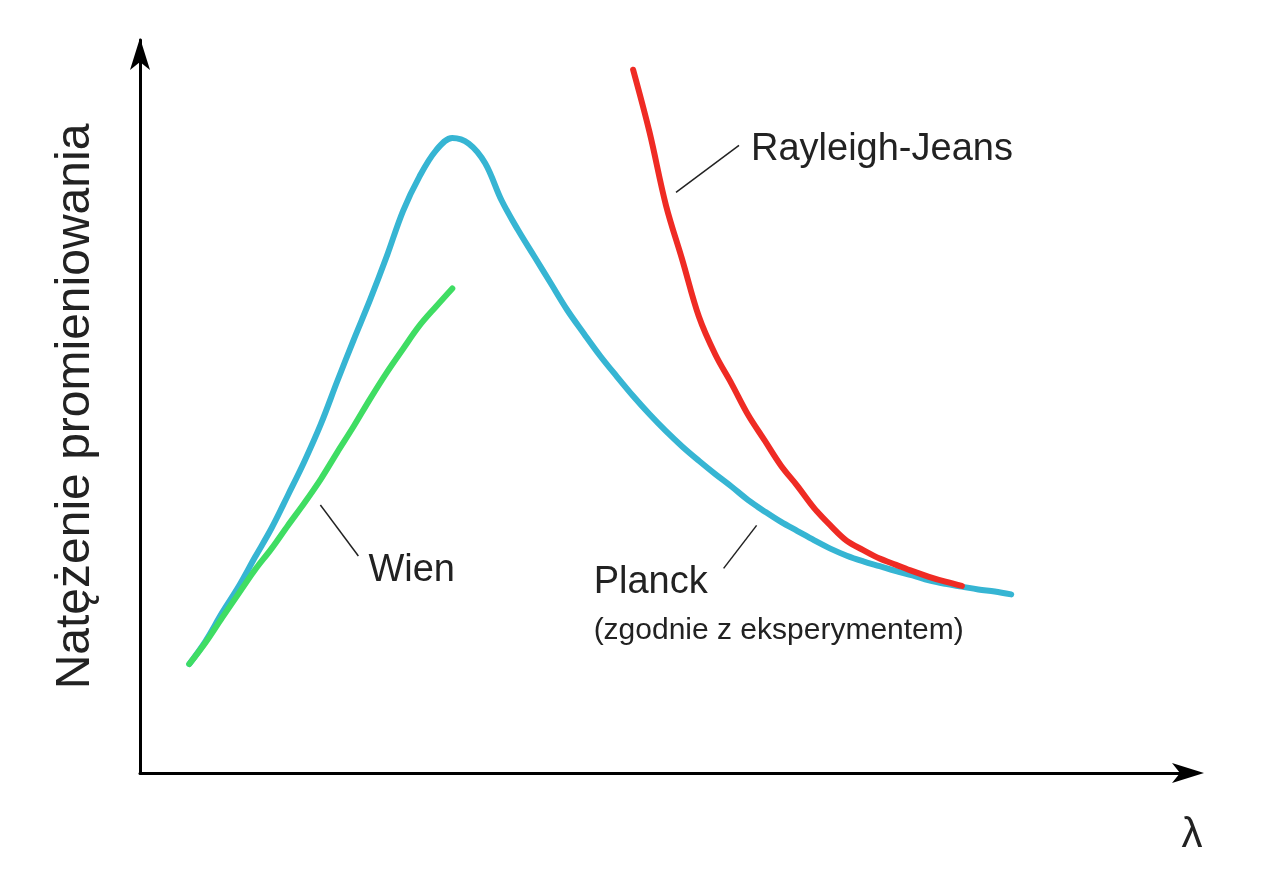 Image resolution: width=1280 pixels, height=871 pixels. I want to click on x-axis-title: λ, so click(1192, 832).